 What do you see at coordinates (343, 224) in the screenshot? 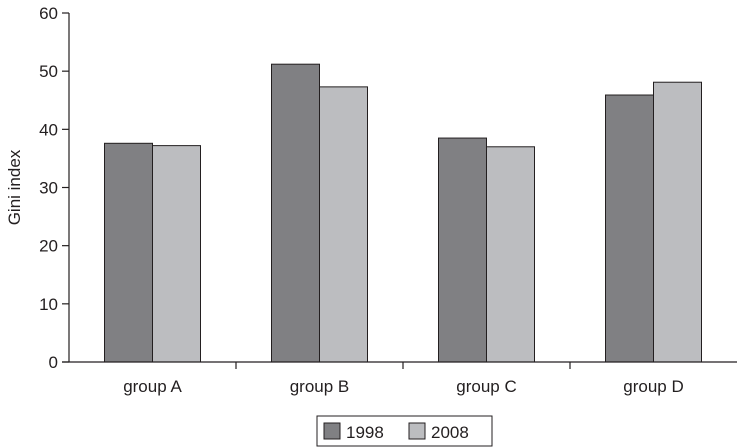
I see `bar-2008-group-B` at bounding box center [343, 224].